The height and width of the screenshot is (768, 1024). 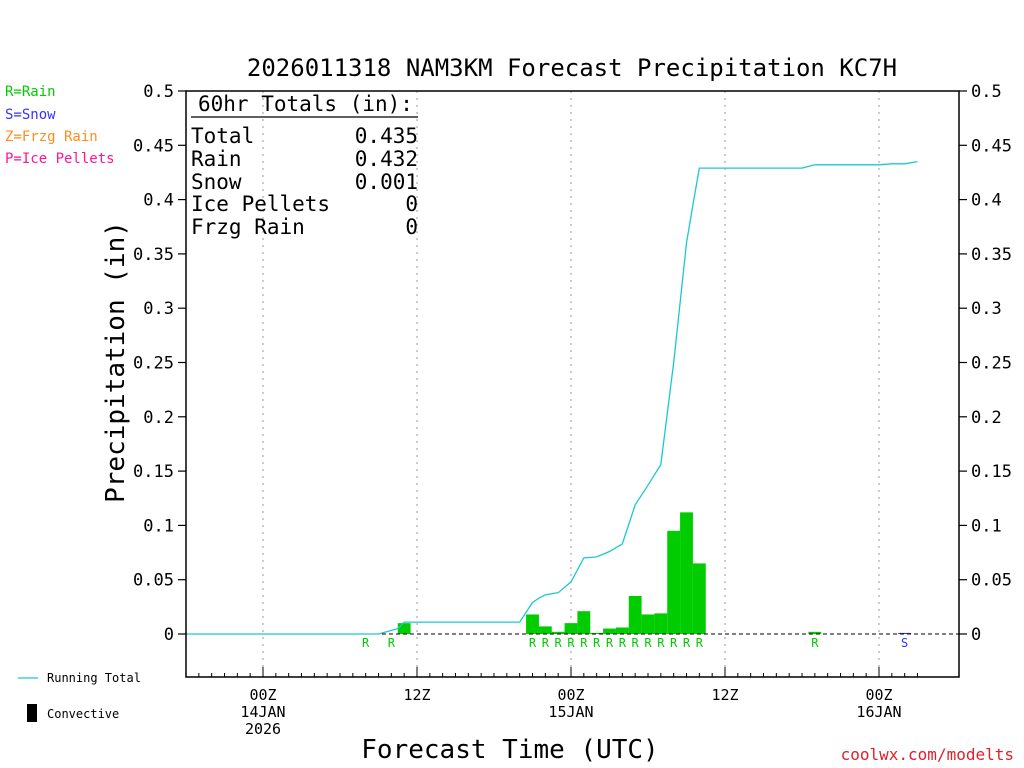 What do you see at coordinates (411, 204) in the screenshot?
I see `totals-icepellets-value: 0` at bounding box center [411, 204].